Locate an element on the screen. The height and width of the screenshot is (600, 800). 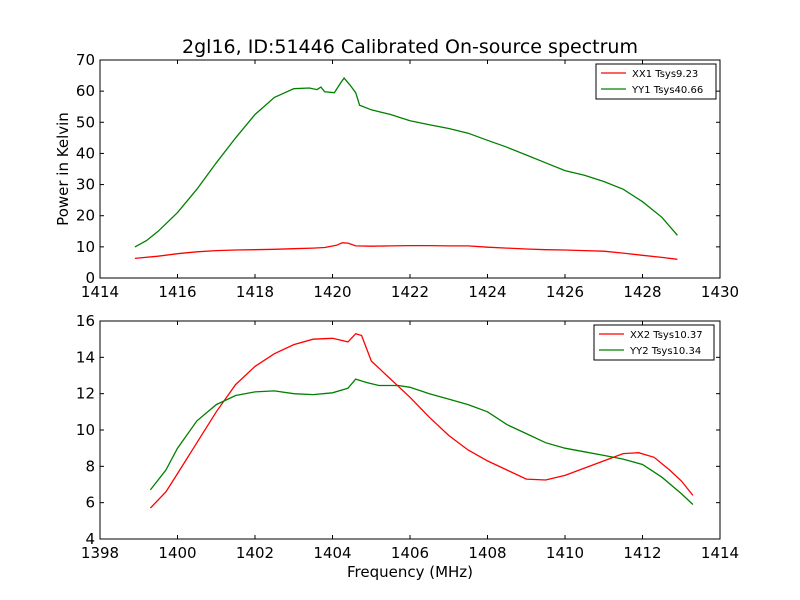
top-legend-label: XX1 Tsys9.23 is located at coordinates (665, 74).